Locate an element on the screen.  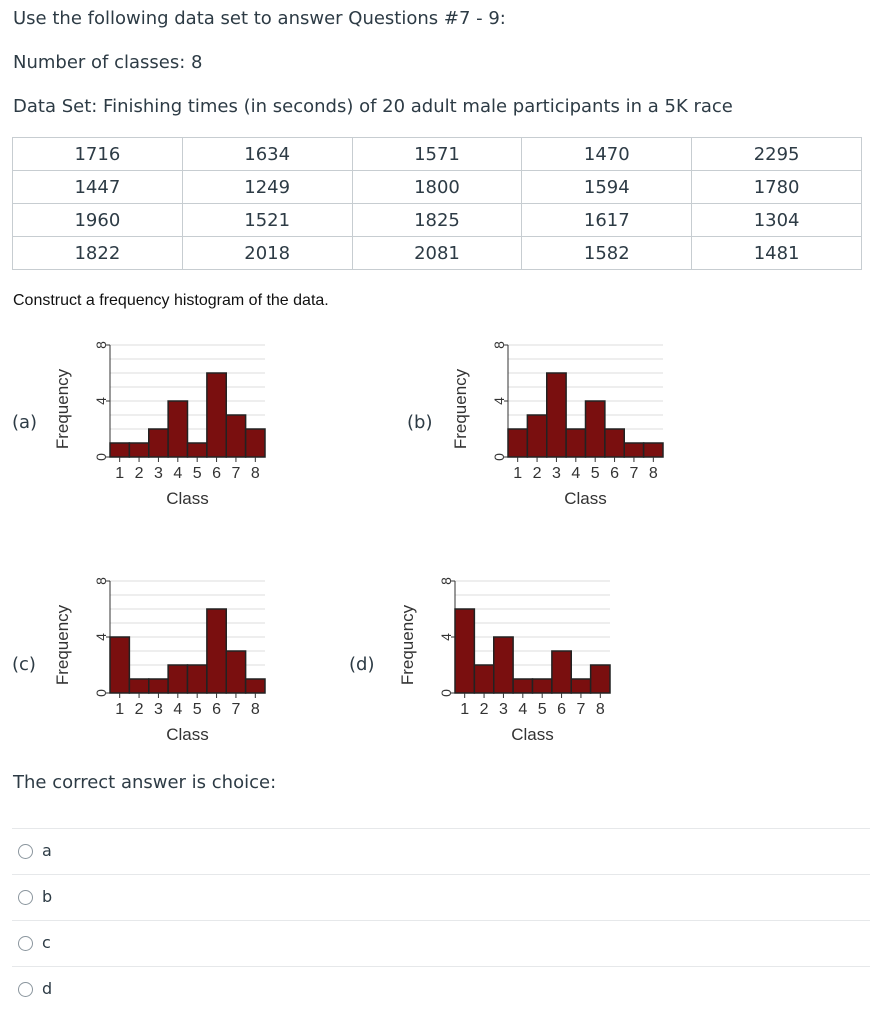
option-d-label: d is located at coordinates (47, 988).